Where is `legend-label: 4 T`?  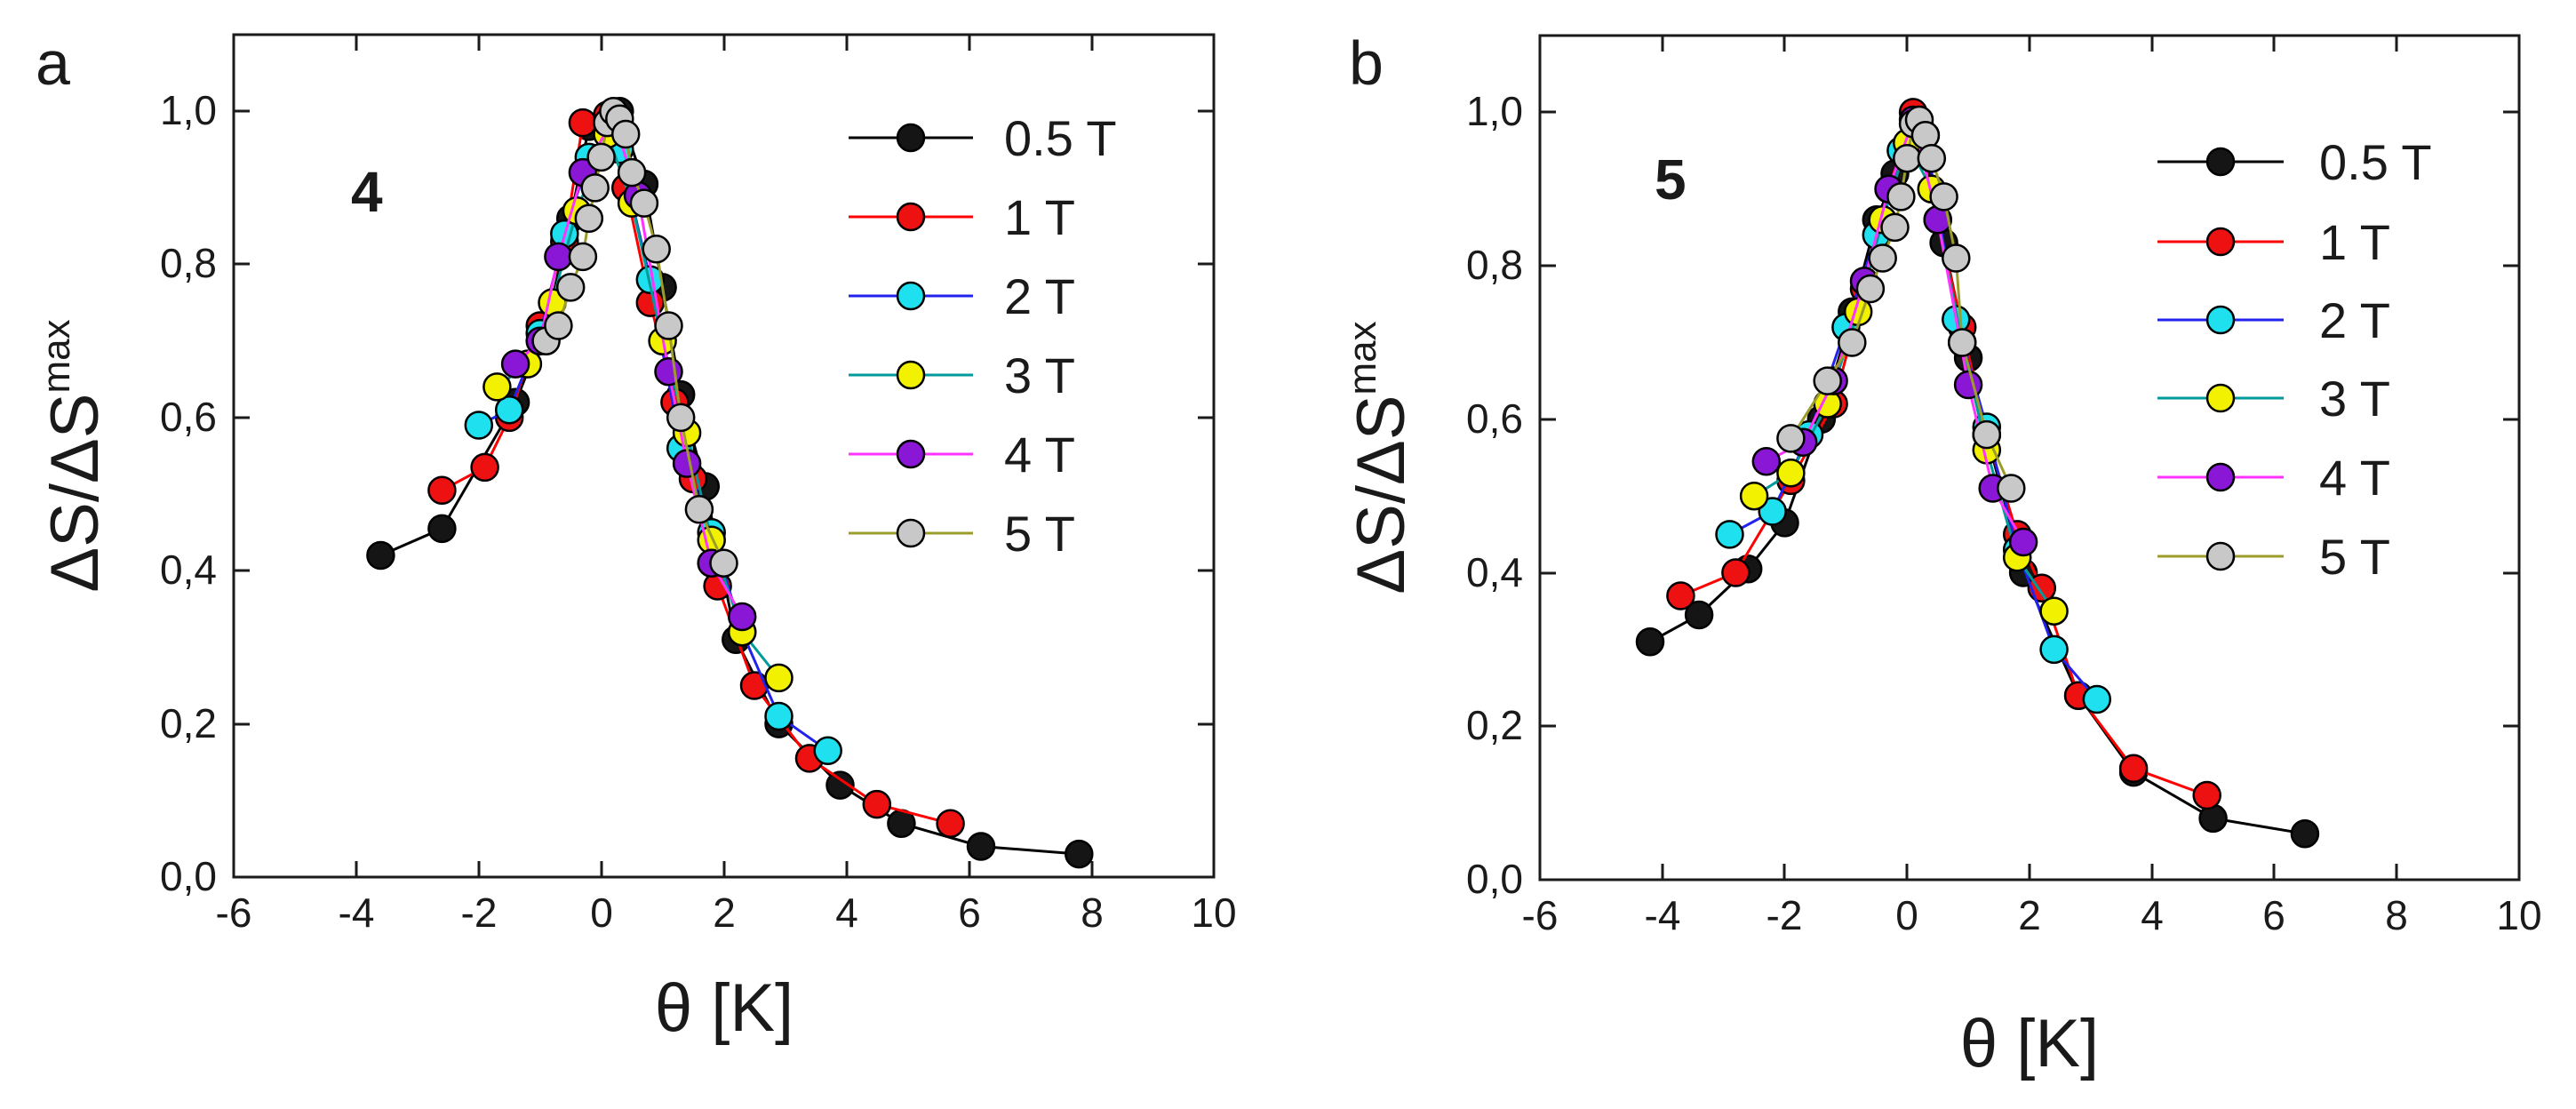
legend-label: 4 T is located at coordinates (2355, 478).